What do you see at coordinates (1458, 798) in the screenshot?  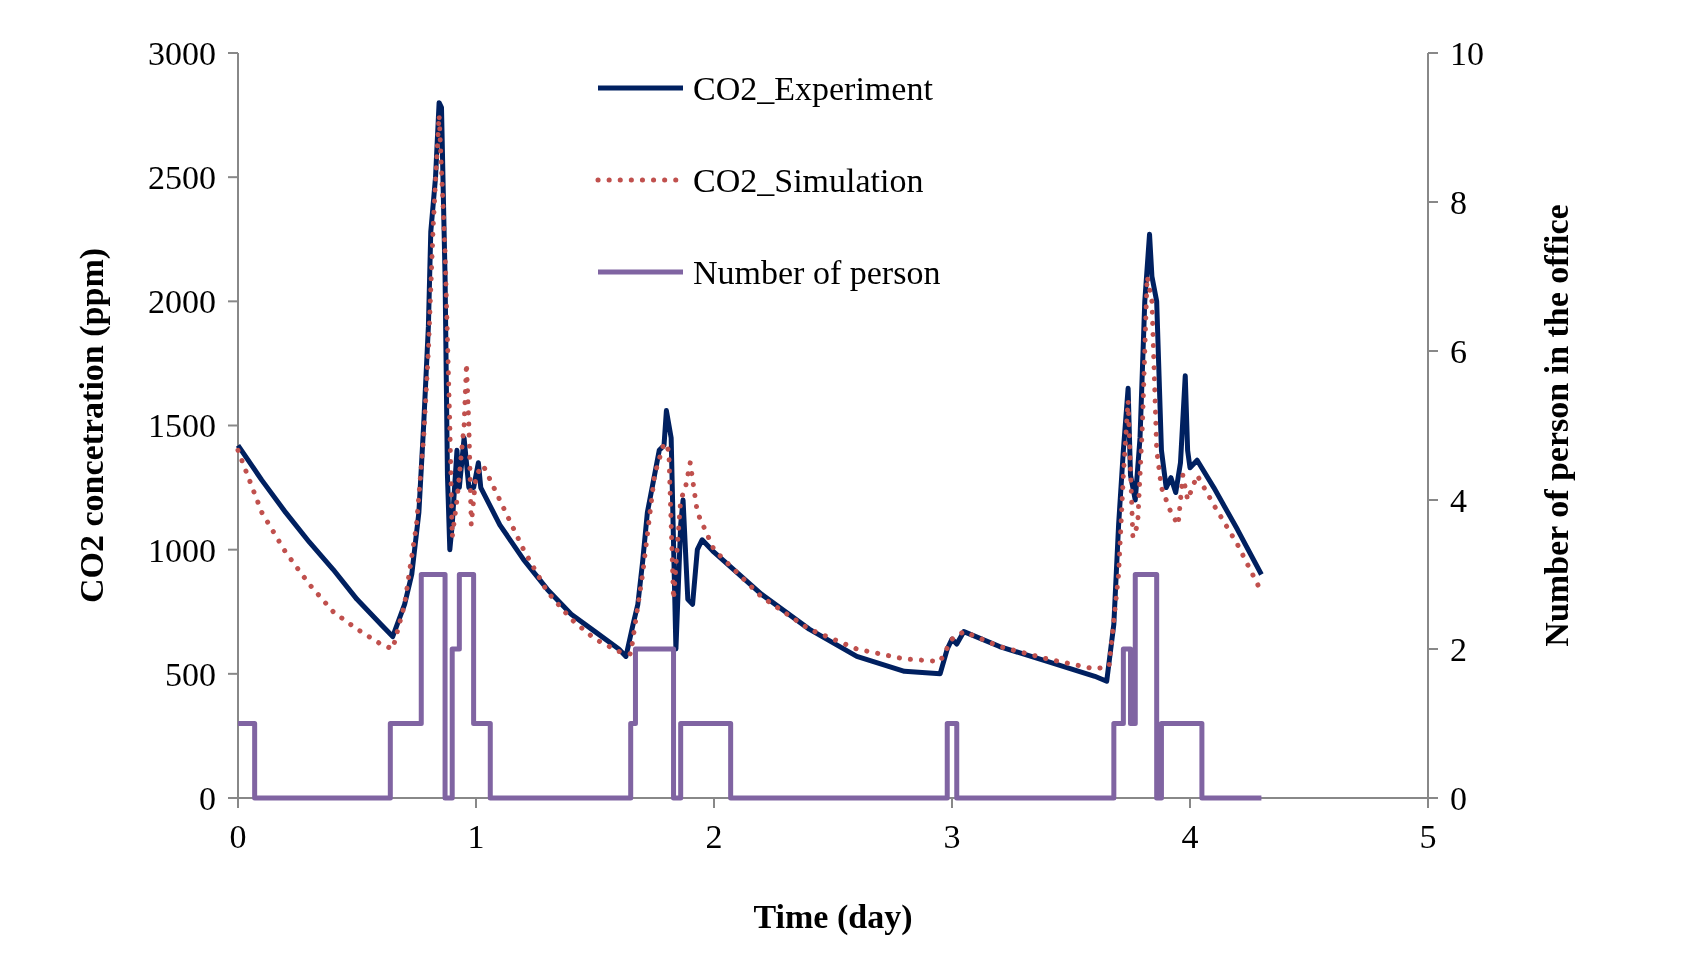 I see `y2-tick-label: 0` at bounding box center [1458, 798].